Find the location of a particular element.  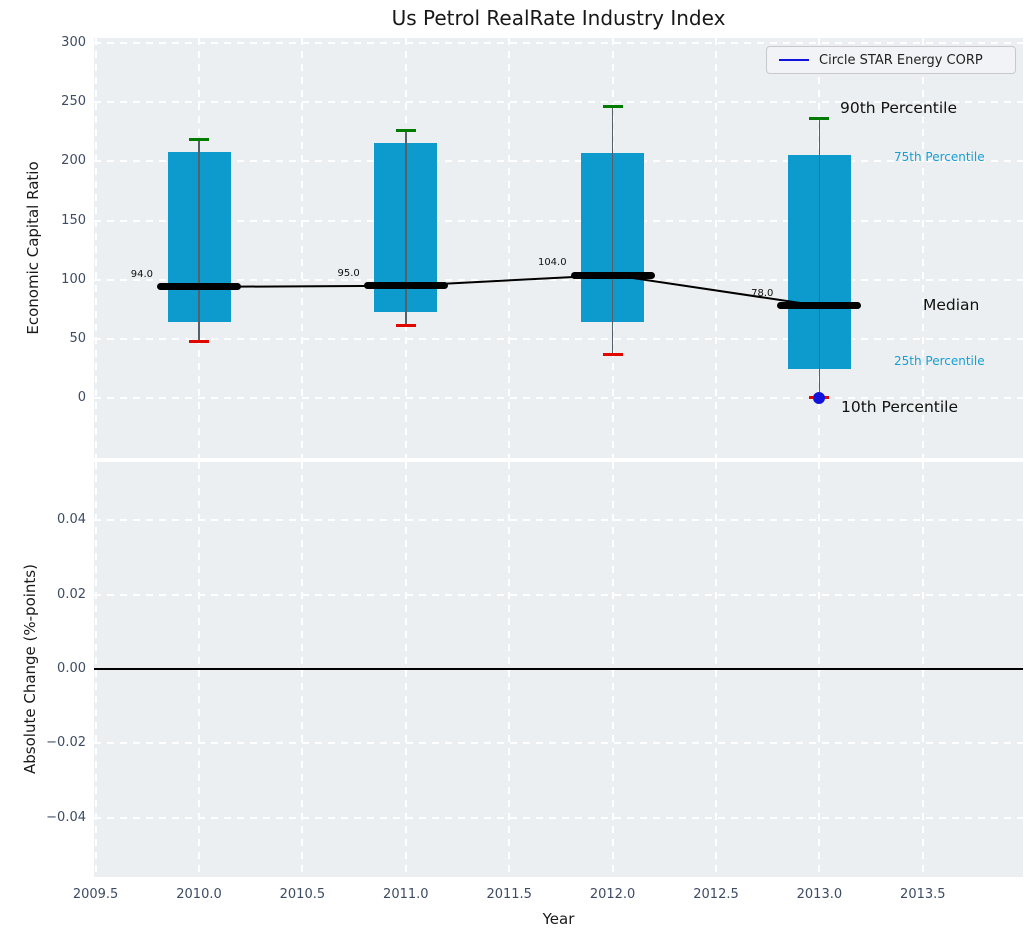

bottom-y-tick-label: −0.04 is located at coordinates (66, 817).